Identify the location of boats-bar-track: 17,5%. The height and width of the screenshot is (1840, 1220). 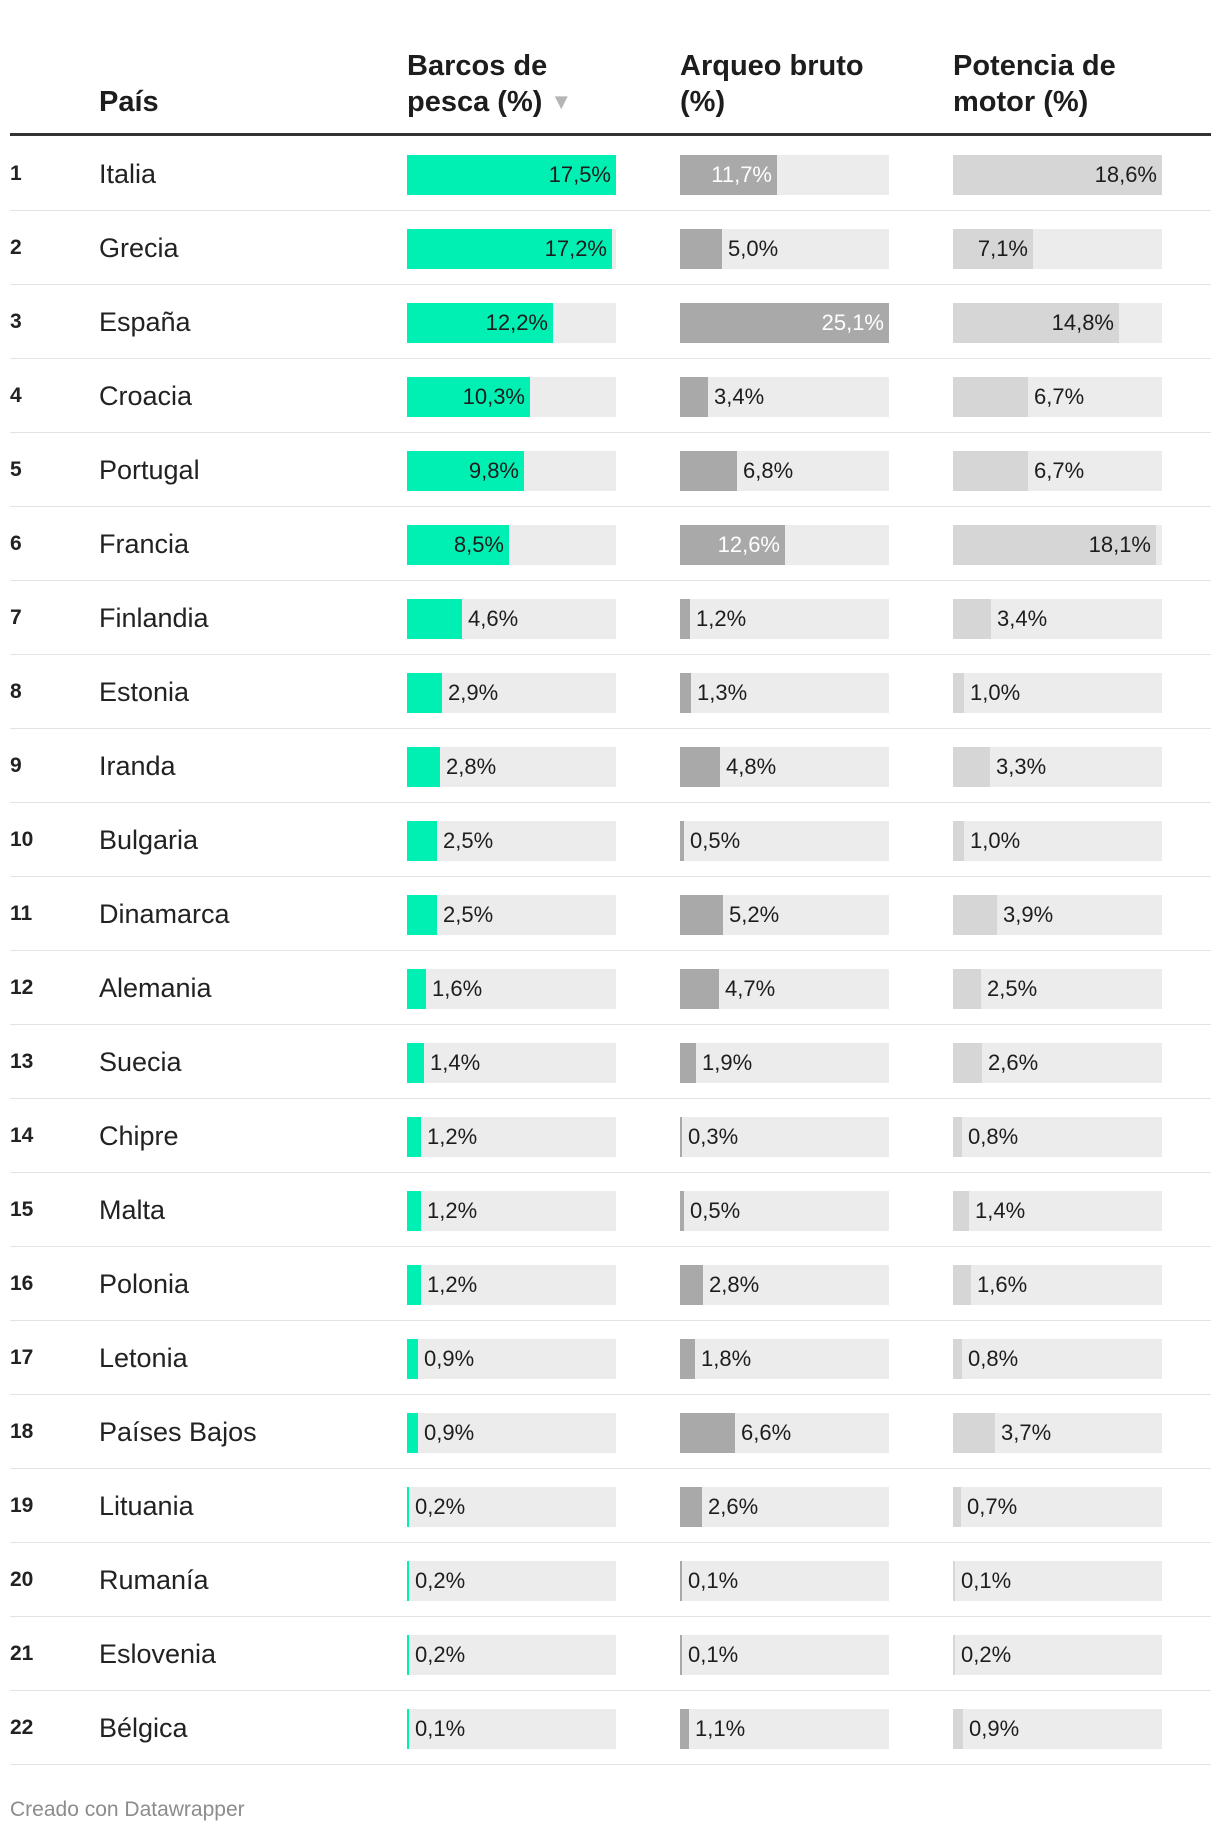
(511, 175).